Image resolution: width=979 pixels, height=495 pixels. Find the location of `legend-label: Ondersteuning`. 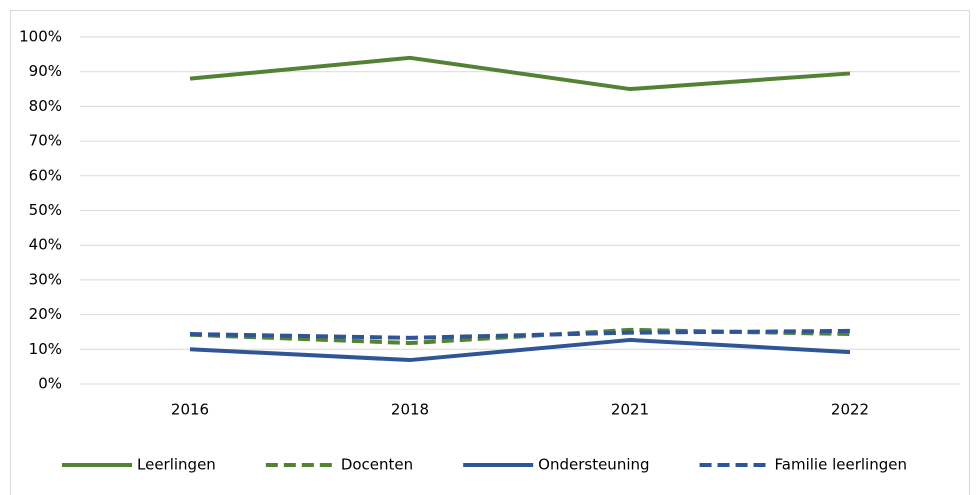

legend-label: Ondersteuning is located at coordinates (593, 465).